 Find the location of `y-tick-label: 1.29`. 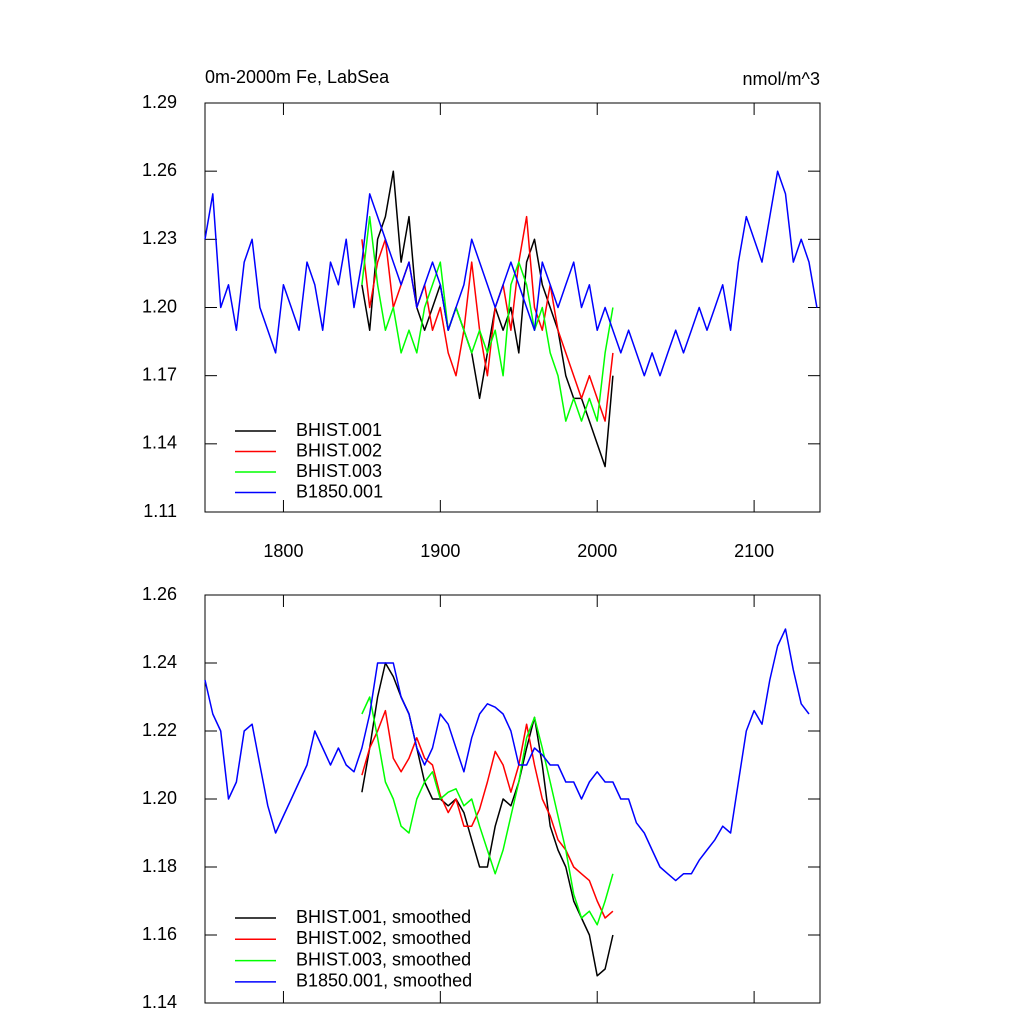

y-tick-label: 1.29 is located at coordinates (159, 102).